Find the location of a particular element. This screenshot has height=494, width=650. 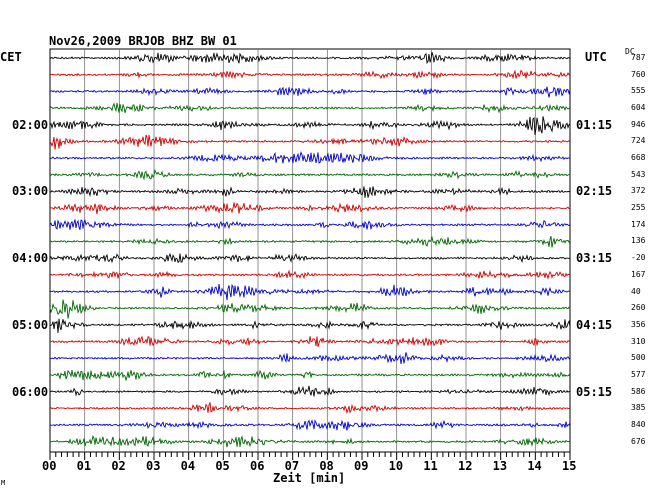

x-tick-label: 11 is located at coordinates (430, 466).